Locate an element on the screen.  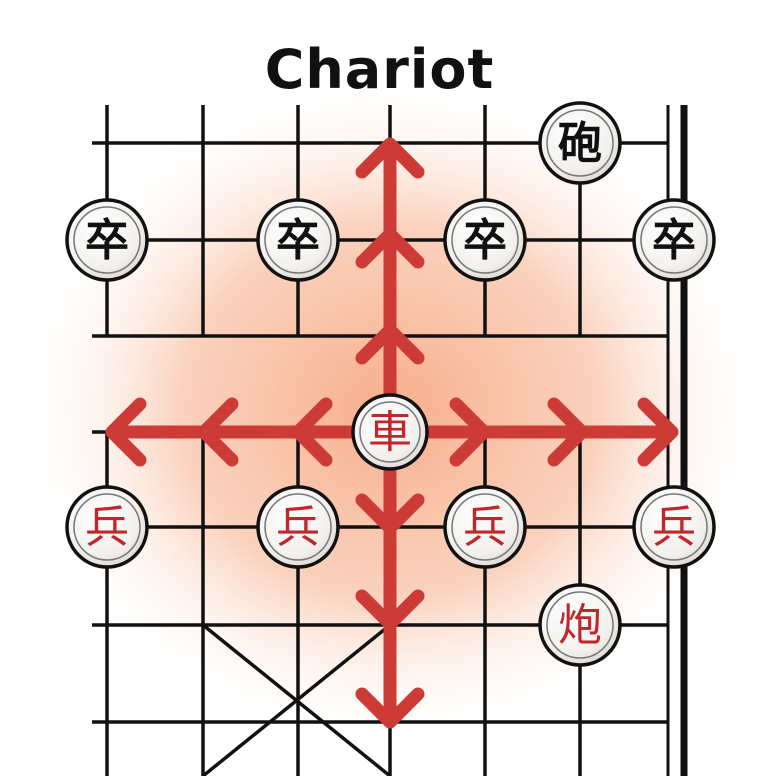
black-soldier-4-disc is located at coordinates (674, 240).